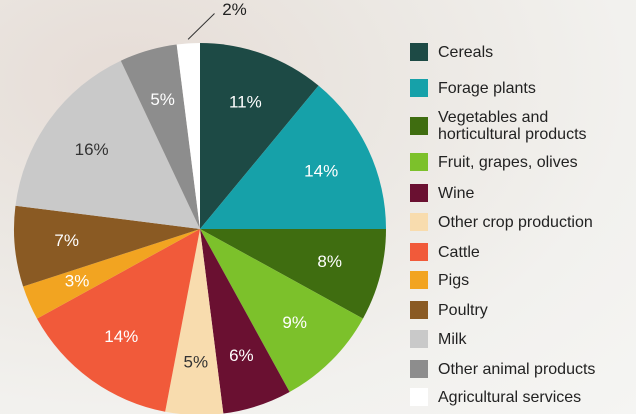 Image resolution: width=636 pixels, height=414 pixels. What do you see at coordinates (466, 52) in the screenshot?
I see `legend-label: Cereals` at bounding box center [466, 52].